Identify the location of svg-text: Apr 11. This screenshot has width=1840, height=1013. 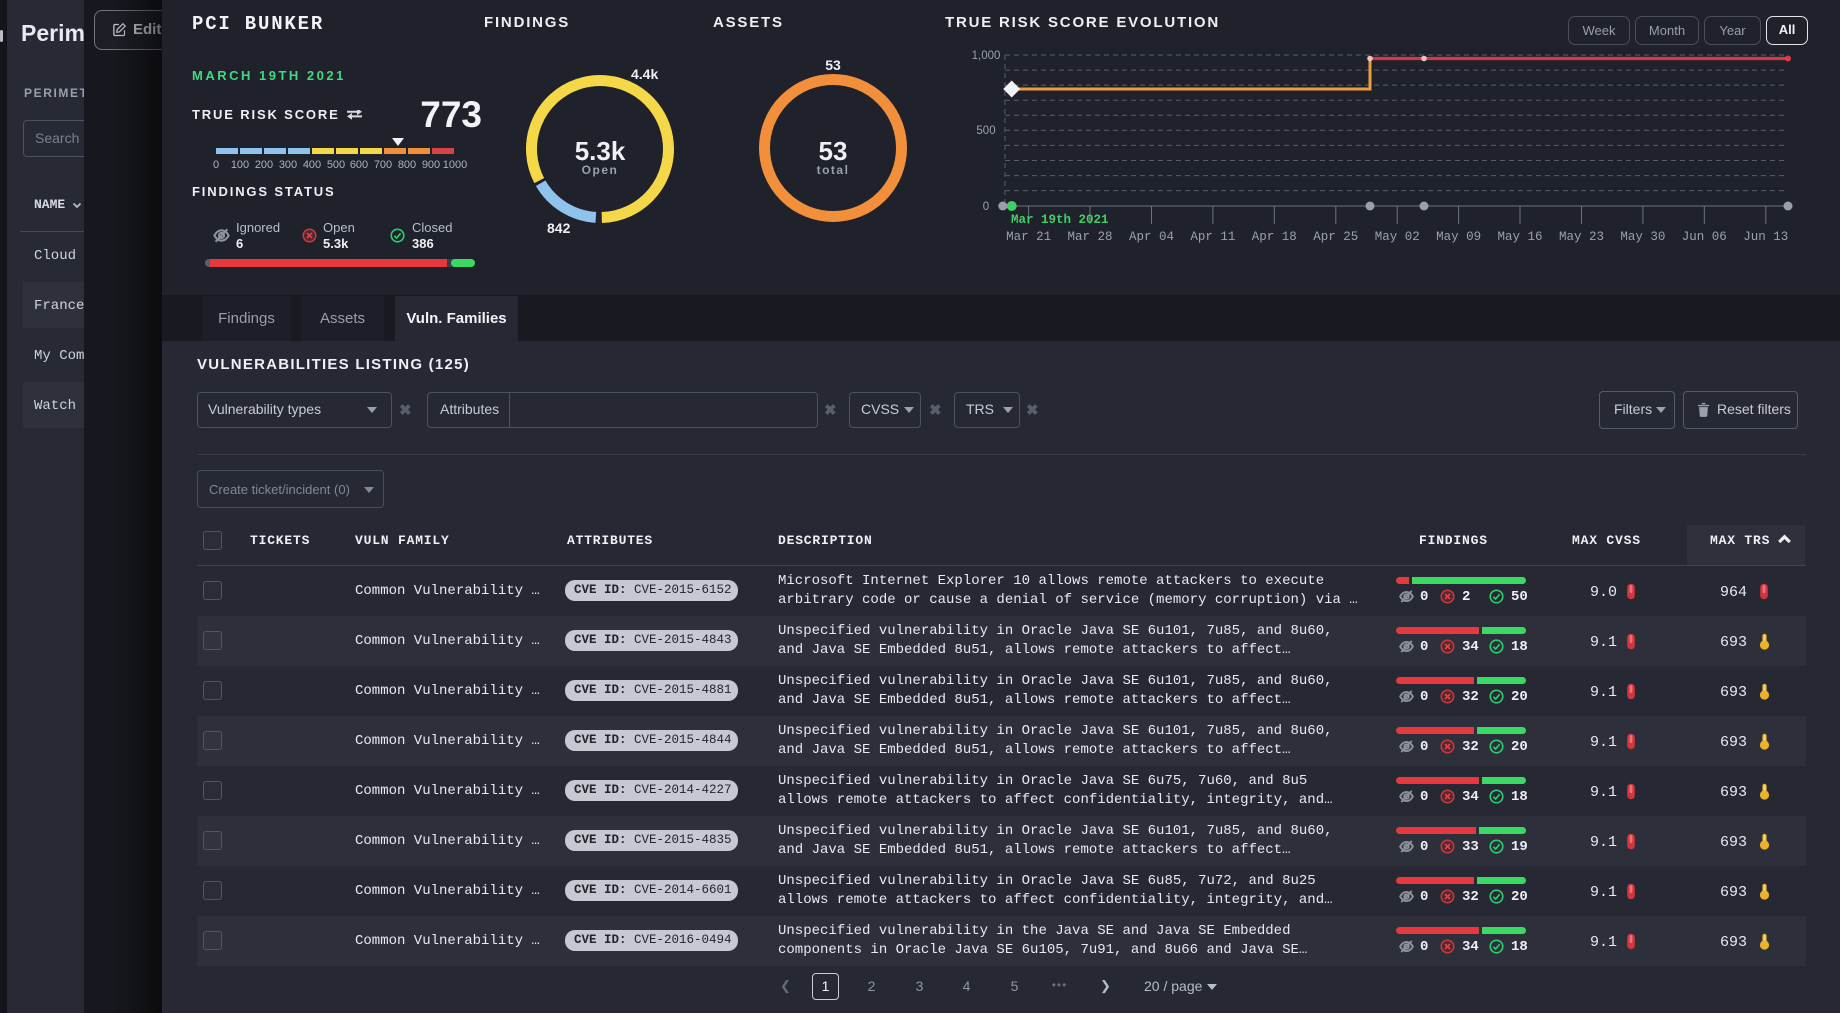
(1212, 237).